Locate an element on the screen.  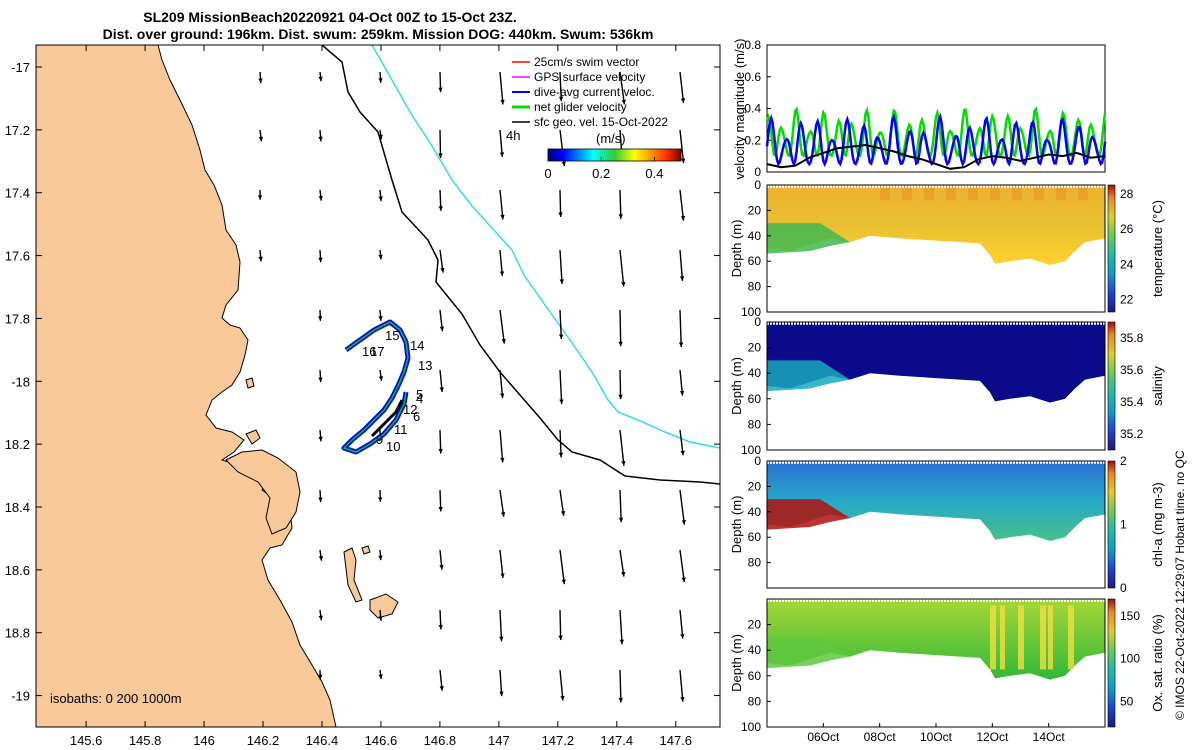
velocity-series-dive-avg is located at coordinates (936, 140).